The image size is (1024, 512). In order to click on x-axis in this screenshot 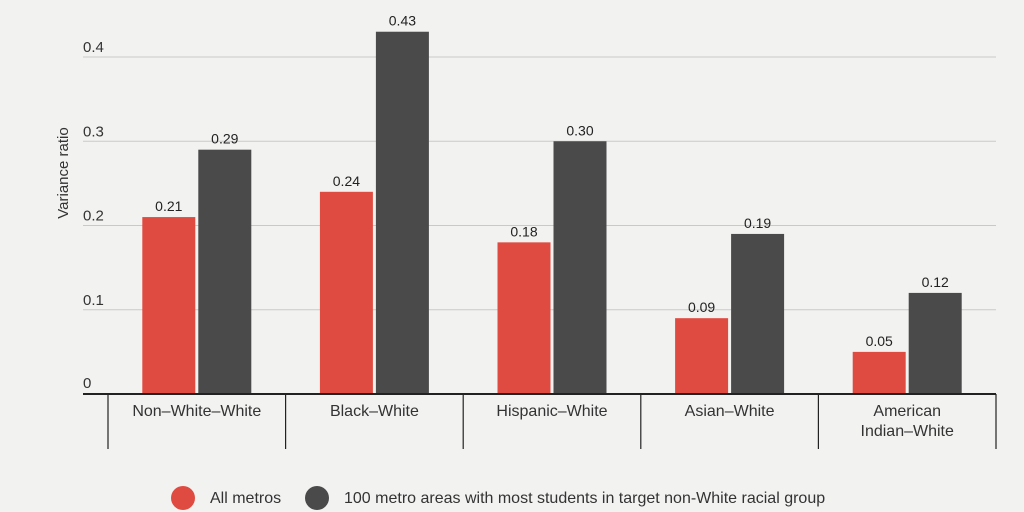, I will do `click(540, 421)`.